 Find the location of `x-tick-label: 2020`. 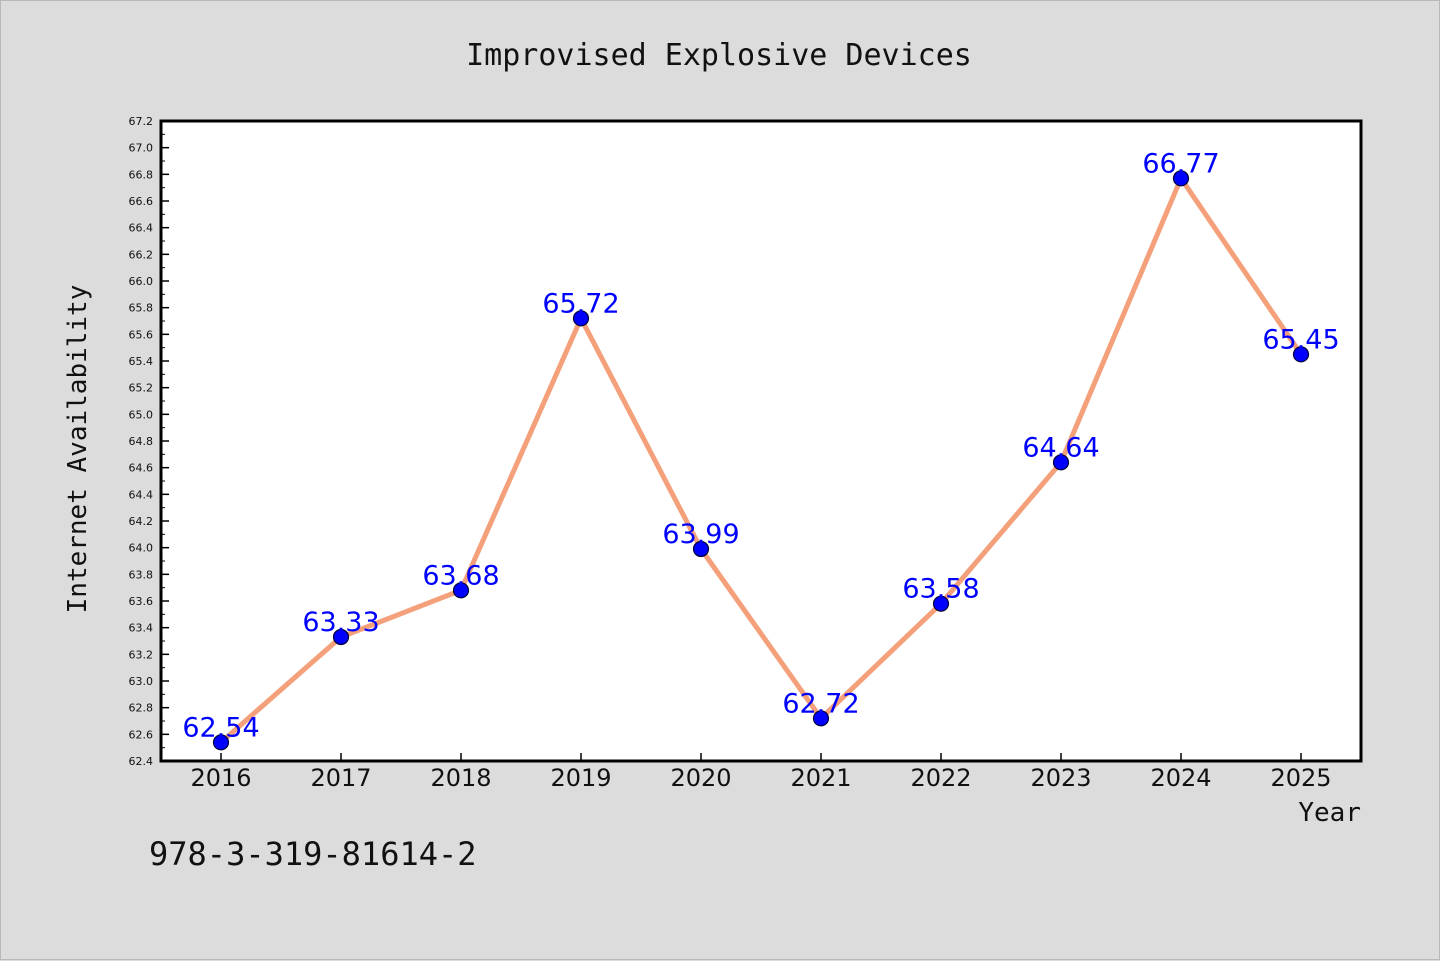

x-tick-label: 2020 is located at coordinates (700, 778).